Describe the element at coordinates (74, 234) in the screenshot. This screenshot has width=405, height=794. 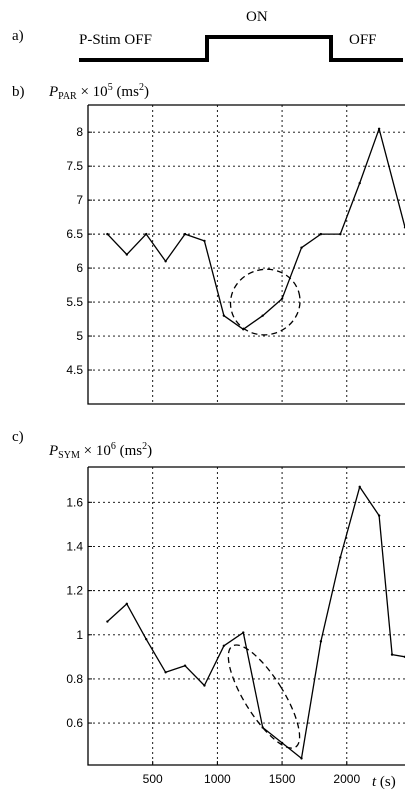
I see `b-ytick-label: 6.5` at that location.